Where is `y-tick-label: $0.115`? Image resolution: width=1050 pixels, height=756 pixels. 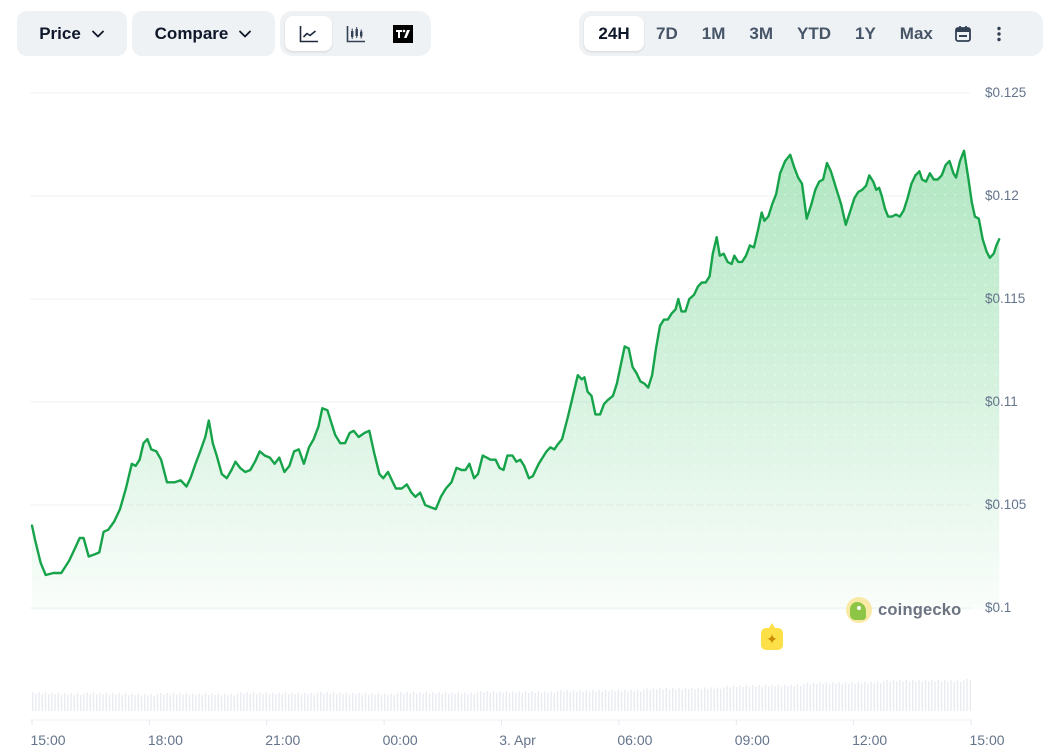
y-tick-label: $0.115 is located at coordinates (1005, 298).